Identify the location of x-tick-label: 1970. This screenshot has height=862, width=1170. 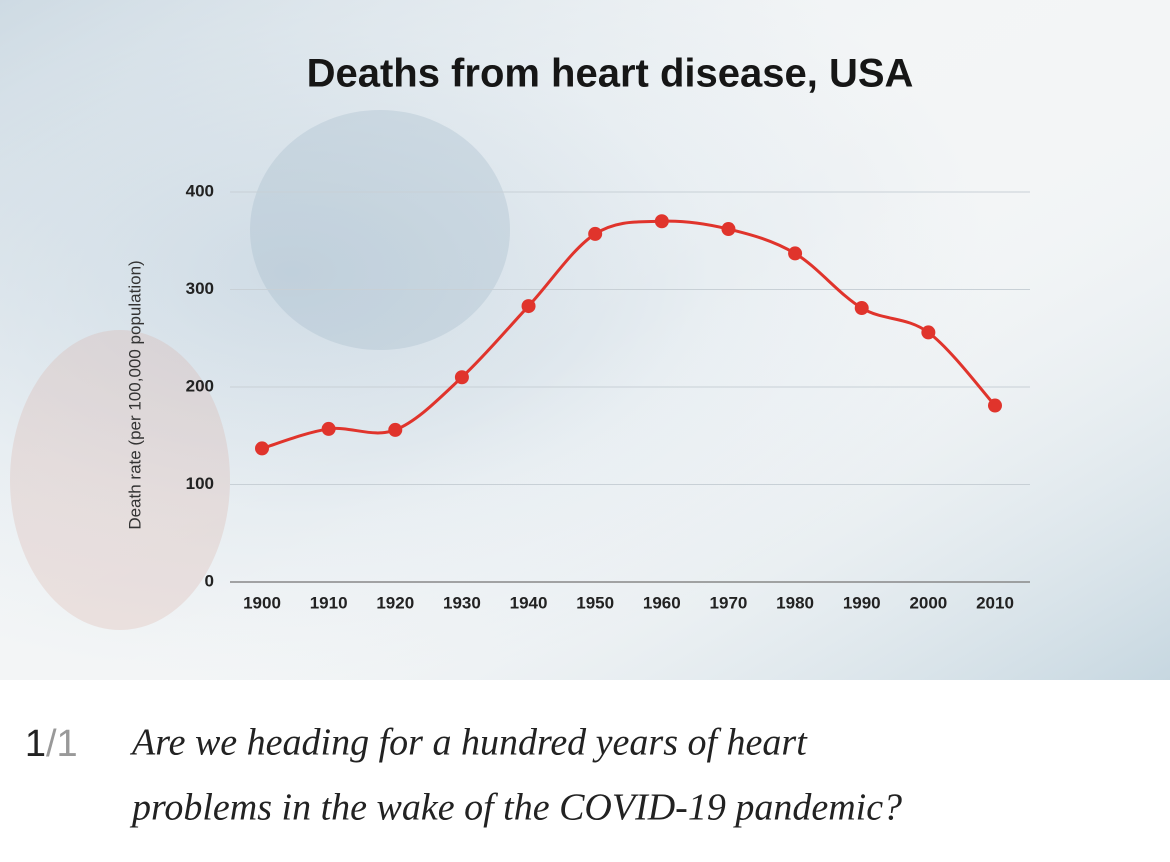
(729, 602).